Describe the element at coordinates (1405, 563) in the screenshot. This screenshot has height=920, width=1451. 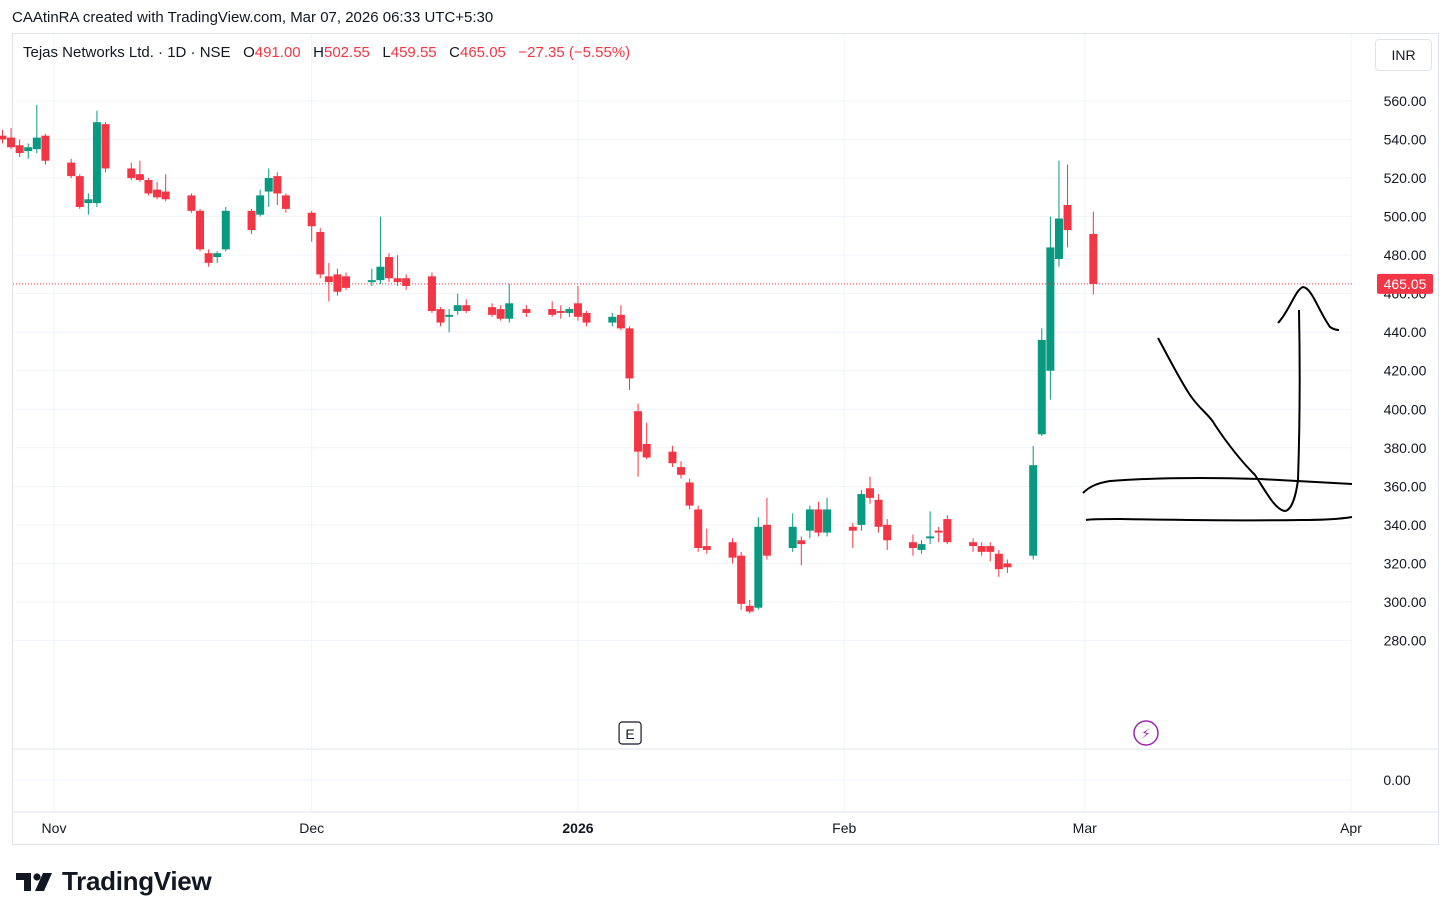
I see `price-tick-label: 320.00` at that location.